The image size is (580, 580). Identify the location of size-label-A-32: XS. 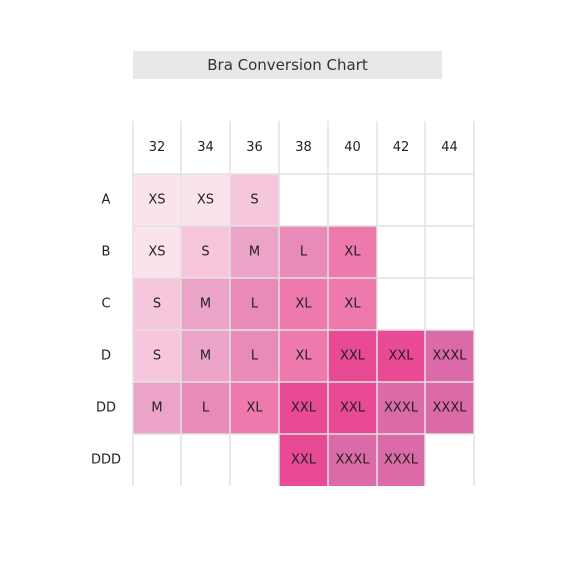
(156, 200).